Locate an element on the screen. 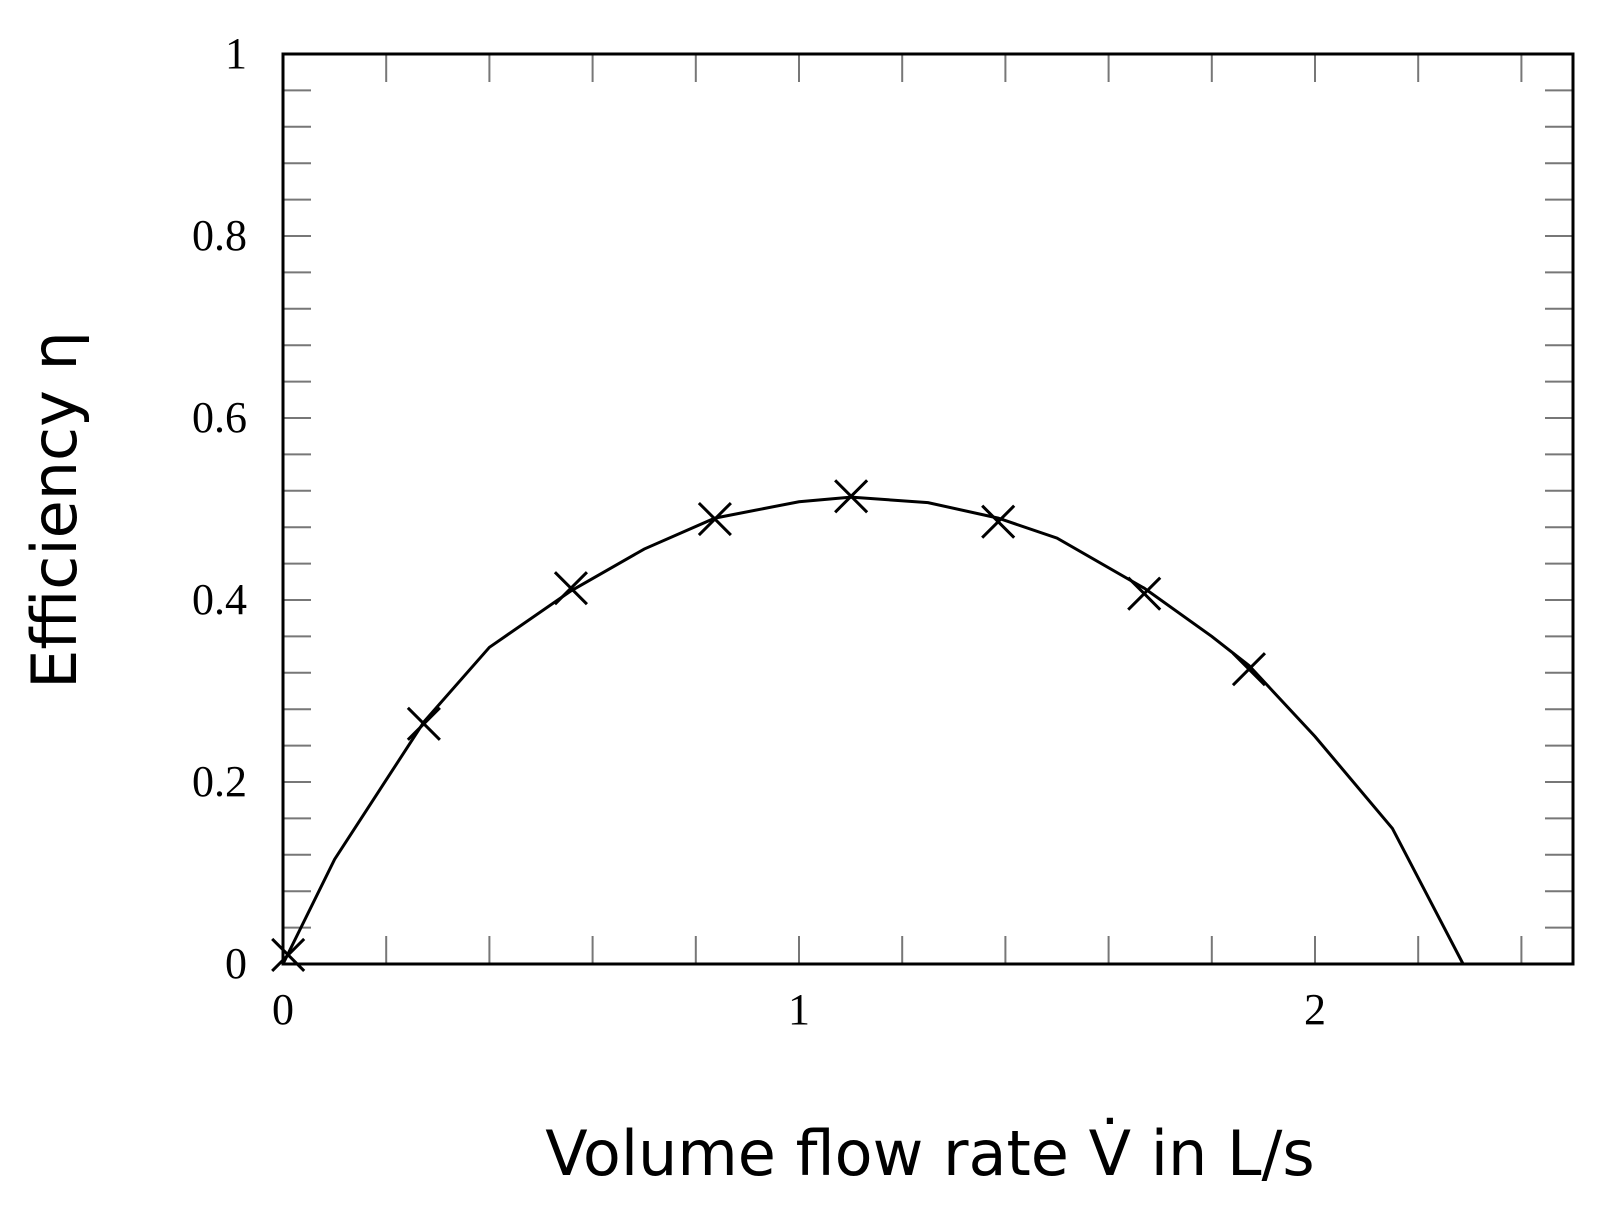  y-tick-label: 0.6 is located at coordinates (219, 417).